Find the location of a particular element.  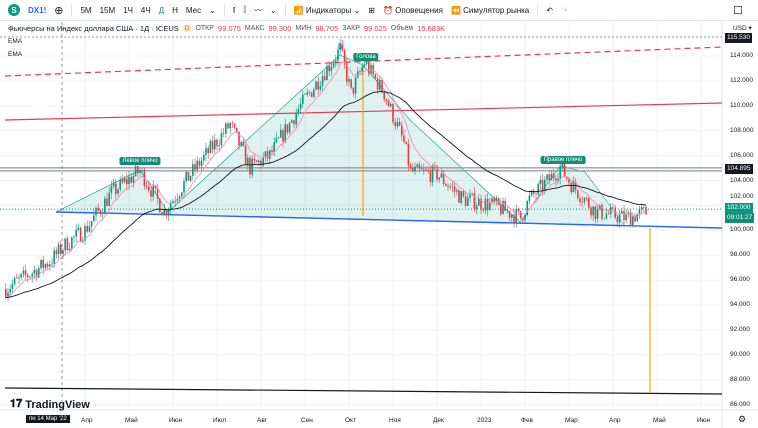

interval-1h: 1Ч is located at coordinates (128, 10).